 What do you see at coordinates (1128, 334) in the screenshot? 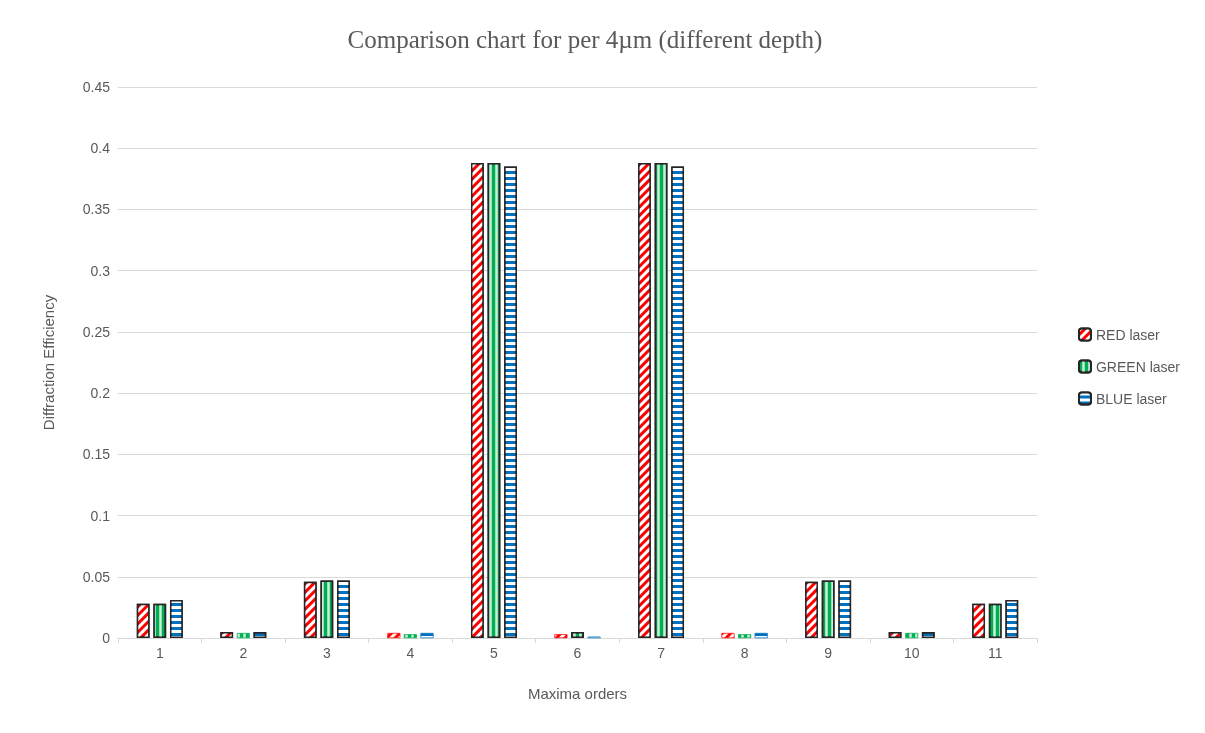
I see `legend-label: RED laser` at bounding box center [1128, 334].